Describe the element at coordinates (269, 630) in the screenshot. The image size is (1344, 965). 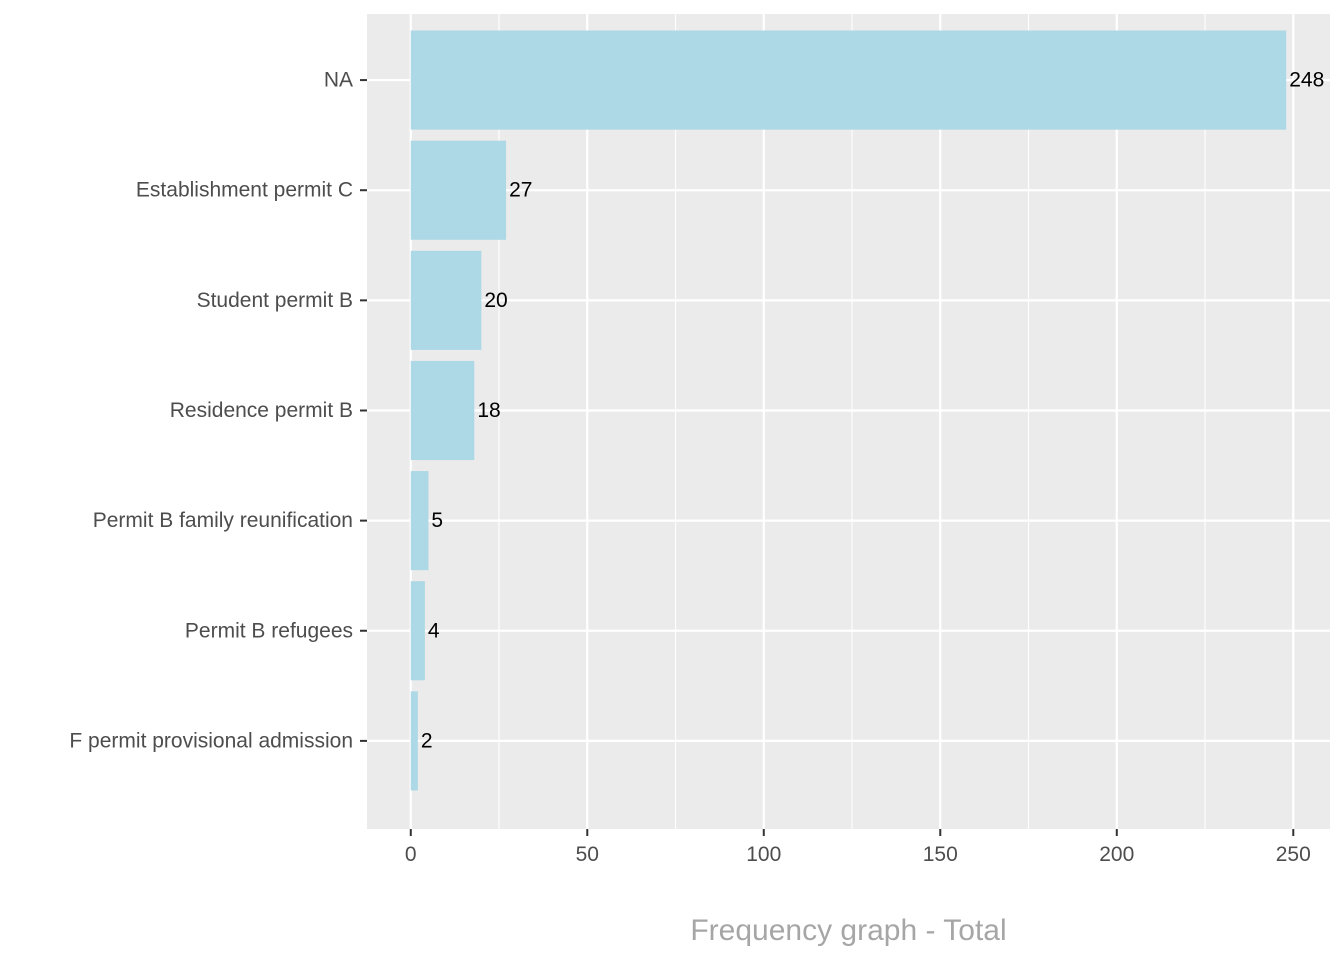
I see `y-tick-label: Permit B refugees` at that location.